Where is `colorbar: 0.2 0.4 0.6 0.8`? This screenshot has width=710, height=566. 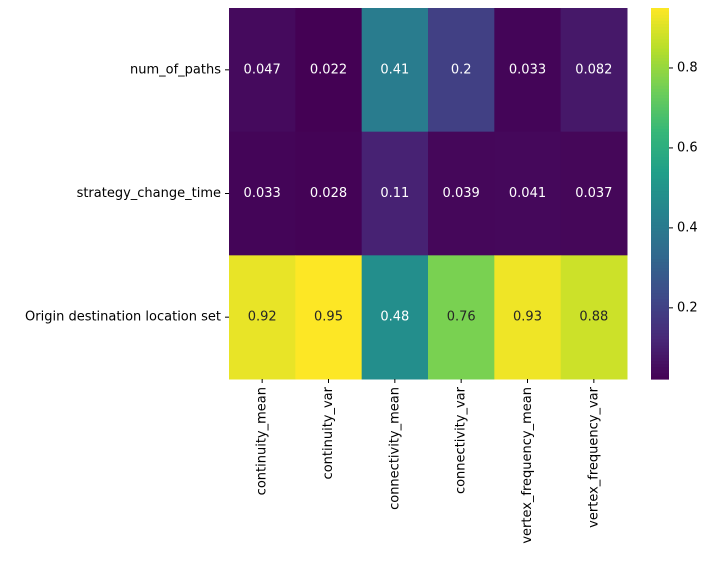
colorbar: 0.2 0.4 0.6 0.8 is located at coordinates (674, 194).